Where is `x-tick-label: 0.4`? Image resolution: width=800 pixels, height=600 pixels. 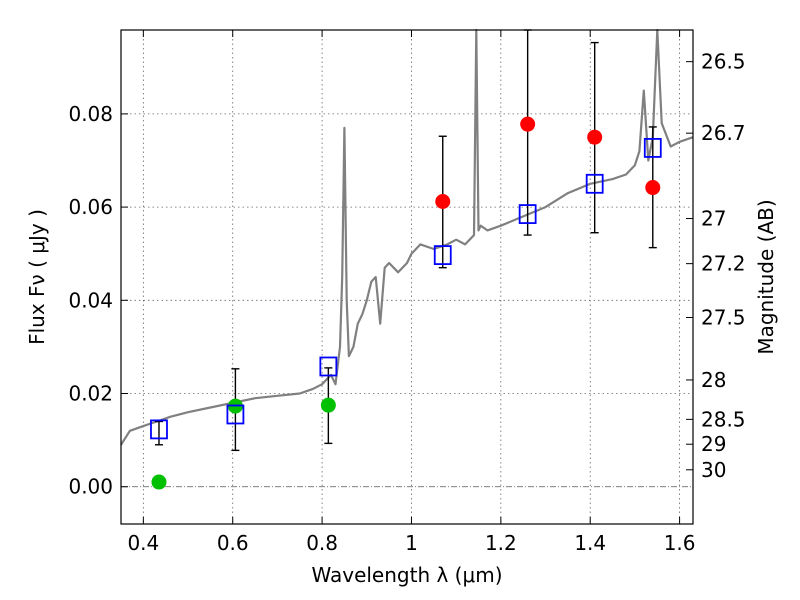
x-tick-label: 0.4 is located at coordinates (143, 543).